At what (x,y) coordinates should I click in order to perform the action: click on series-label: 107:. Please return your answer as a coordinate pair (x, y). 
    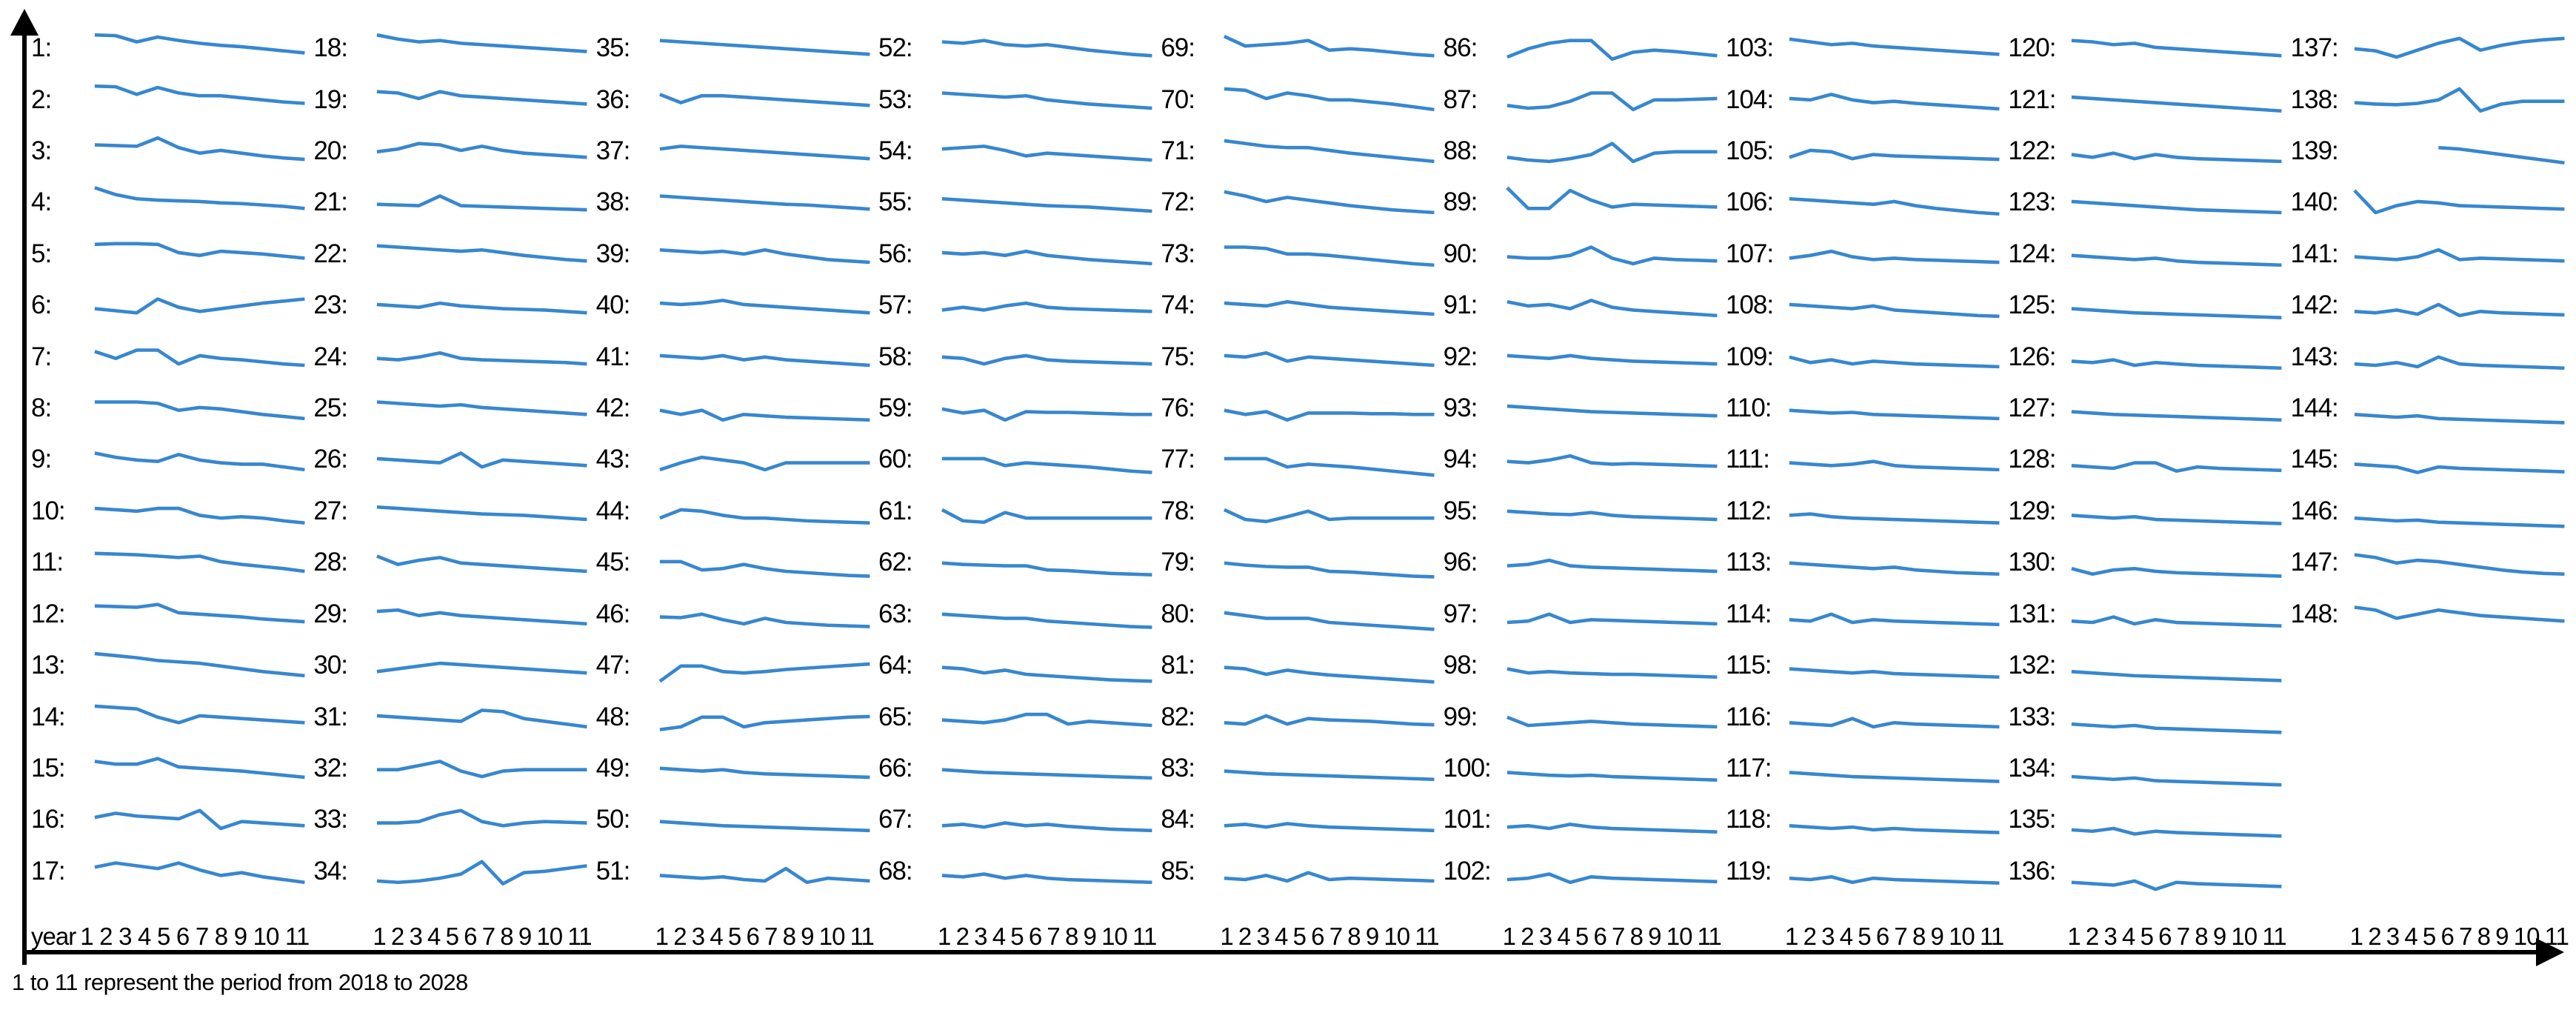
    Looking at the image, I should click on (1750, 253).